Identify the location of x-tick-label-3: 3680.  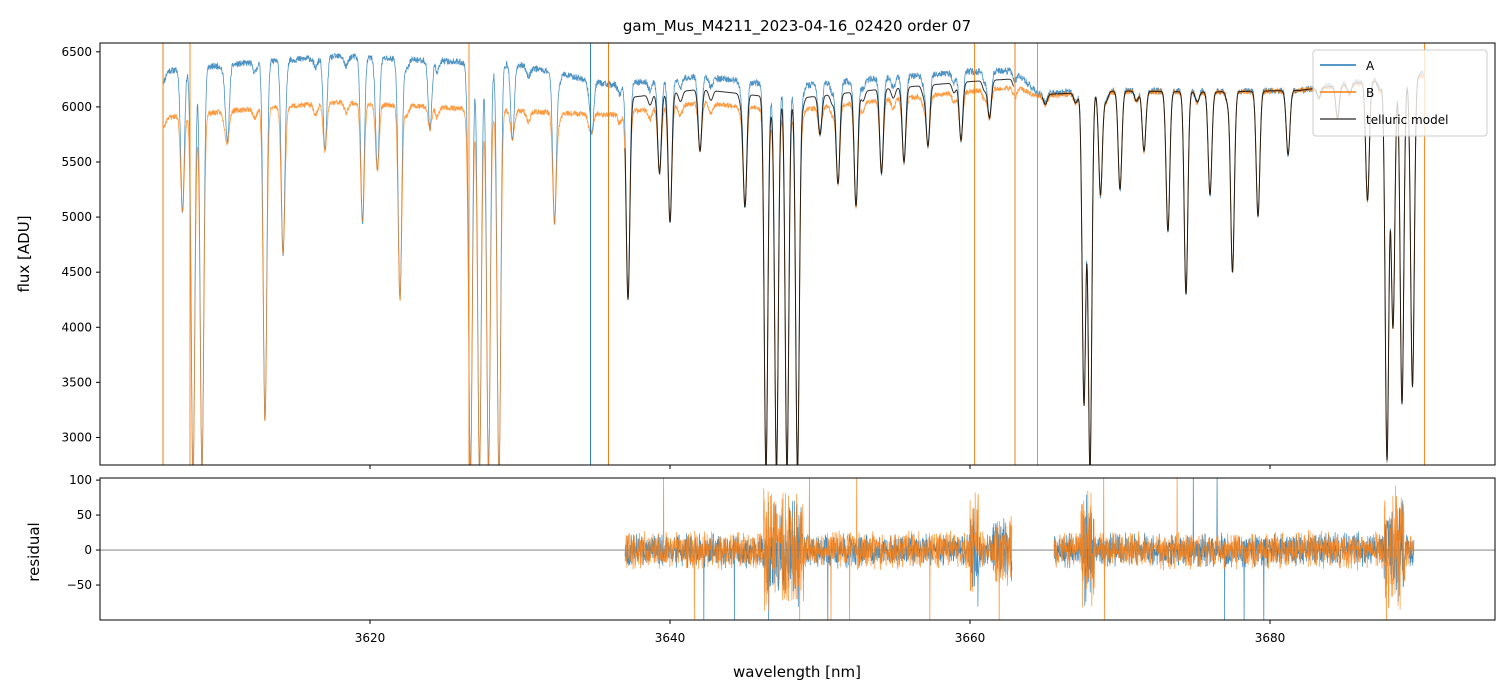
(1270, 638).